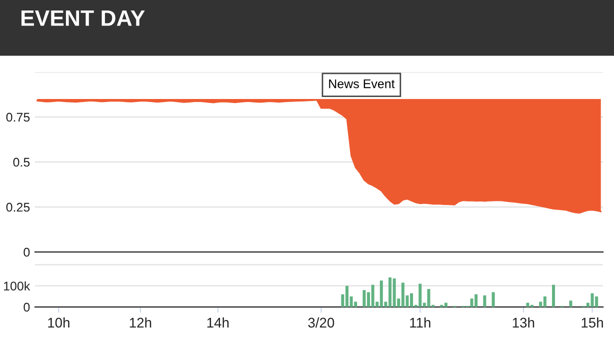  Describe the element at coordinates (592, 322) in the screenshot. I see `x-tick-label: 15h` at that location.